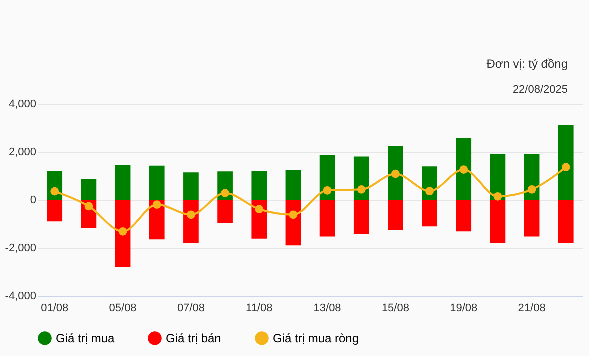 The image size is (589, 356). What do you see at coordinates (55, 308) in the screenshot?
I see `x-tick-label: 01/08` at bounding box center [55, 308].